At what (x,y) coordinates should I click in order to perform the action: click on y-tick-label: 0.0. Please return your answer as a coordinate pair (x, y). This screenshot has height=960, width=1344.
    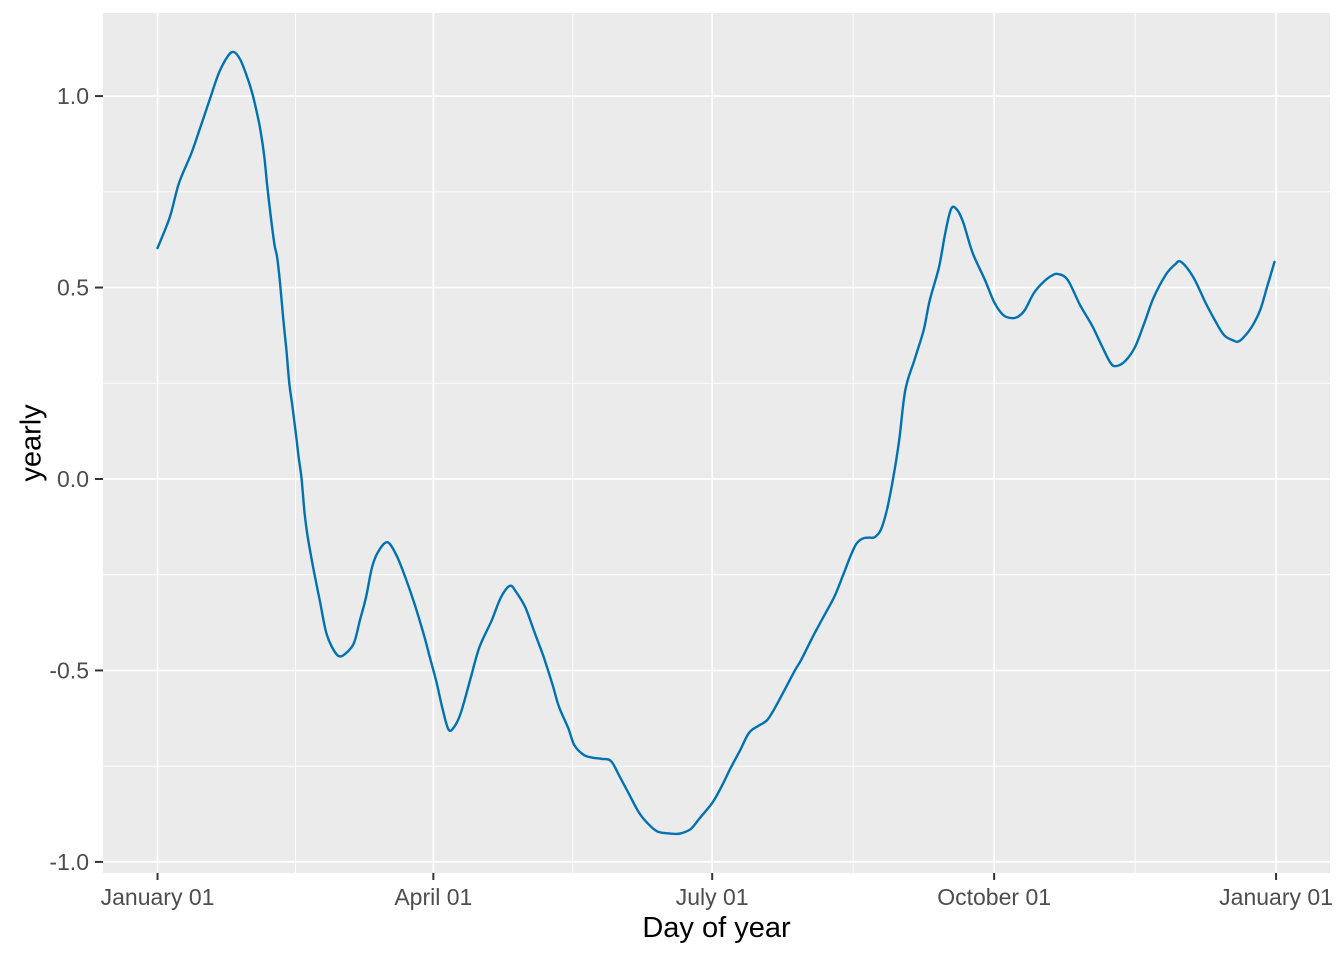
    Looking at the image, I should click on (73, 479).